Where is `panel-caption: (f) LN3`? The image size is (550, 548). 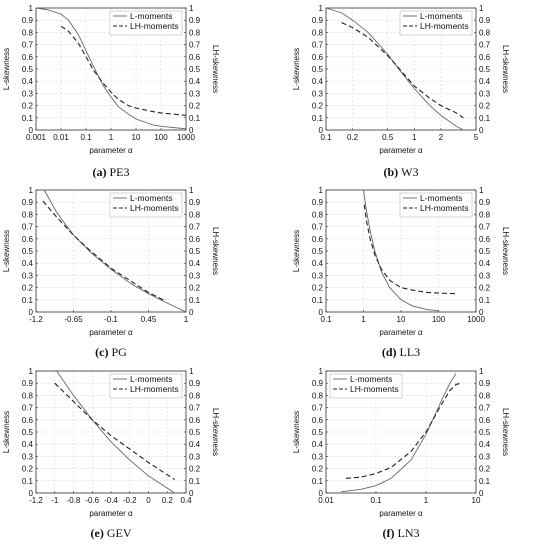
panel-caption: (f) LN3 is located at coordinates (401, 533).